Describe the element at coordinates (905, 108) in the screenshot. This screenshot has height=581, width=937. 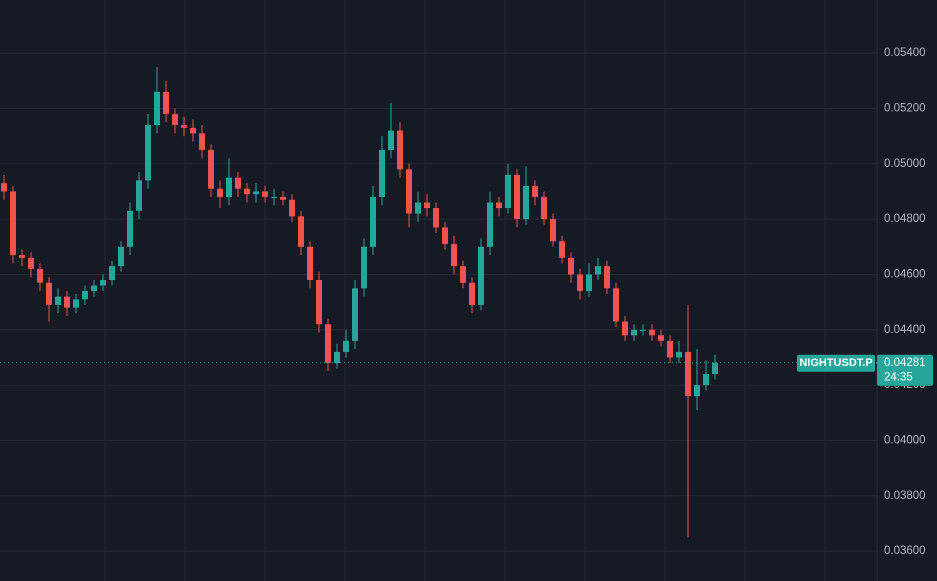
I see `y-tick-label: 0.05200` at that location.